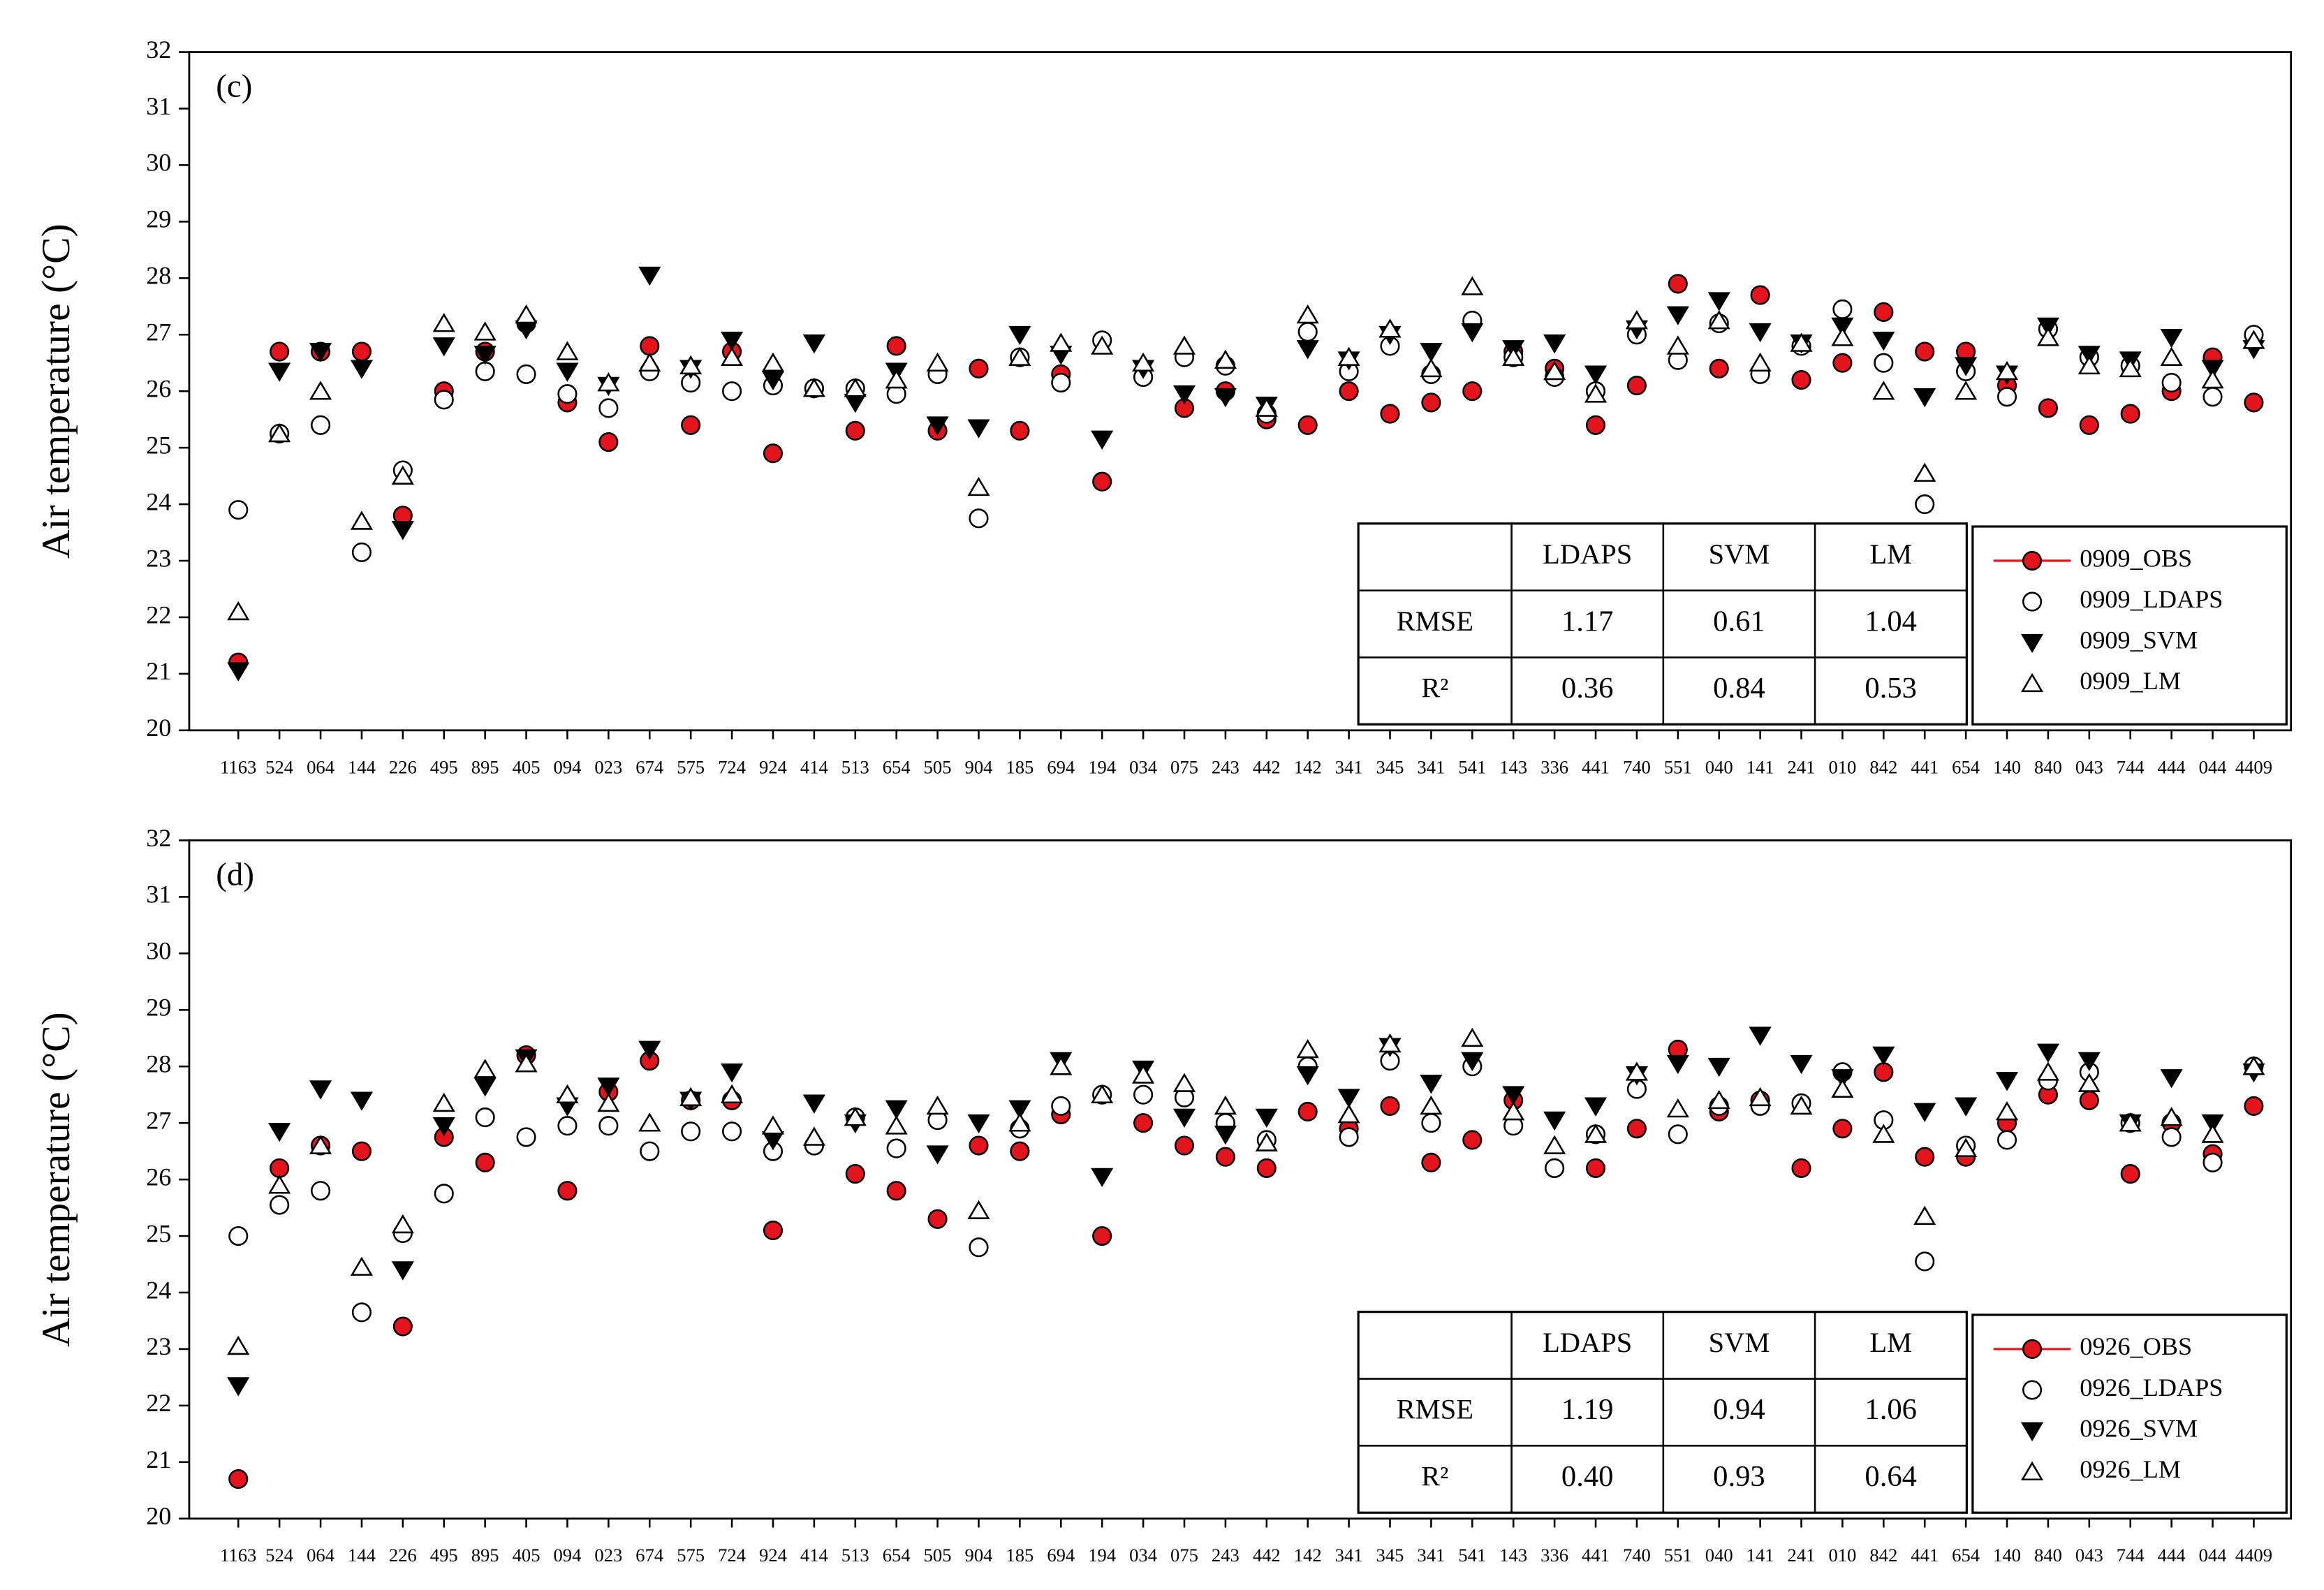 This screenshot has width=2324, height=1590. Describe the element at coordinates (320, 766) in the screenshot. I see `x-tick-label: 064` at that location.